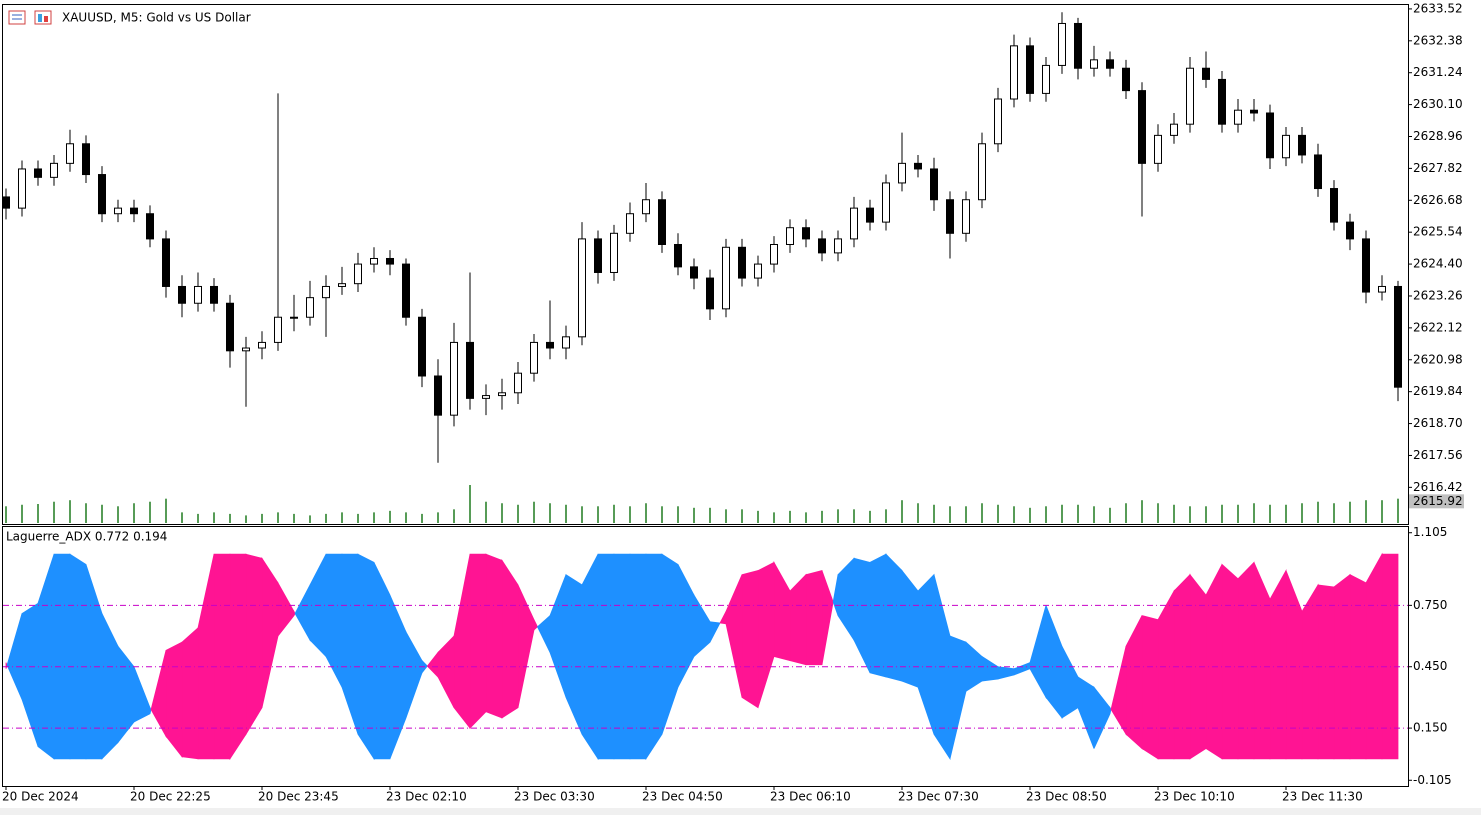 Image resolution: width=1481 pixels, height=815 pixels. I want to click on price-label: 2615.92, so click(1438, 501).